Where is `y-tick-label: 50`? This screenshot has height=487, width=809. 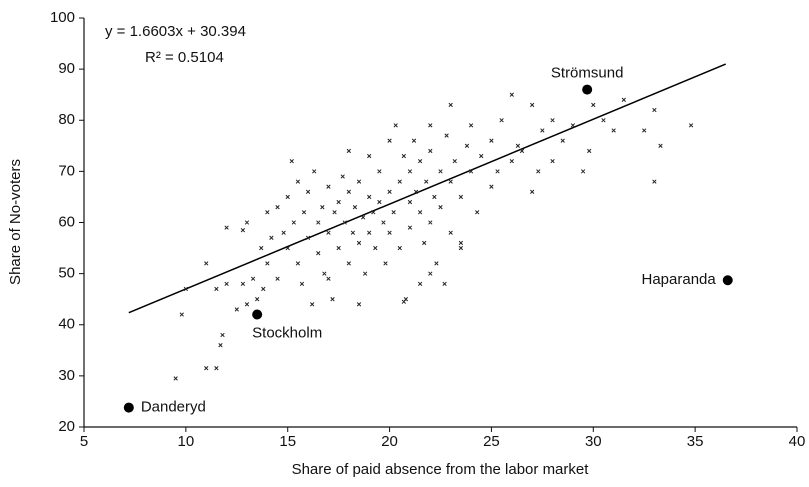 y-tick-label: 50 is located at coordinates (66, 273).